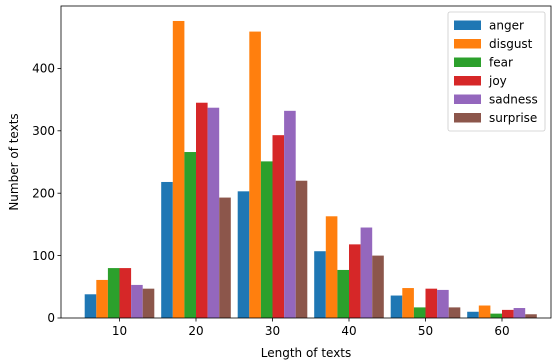 The height and width of the screenshot is (362, 555). Describe the element at coordinates (496, 71) in the screenshot. I see `legend: anger disgust fear joy sadness surprise` at that location.